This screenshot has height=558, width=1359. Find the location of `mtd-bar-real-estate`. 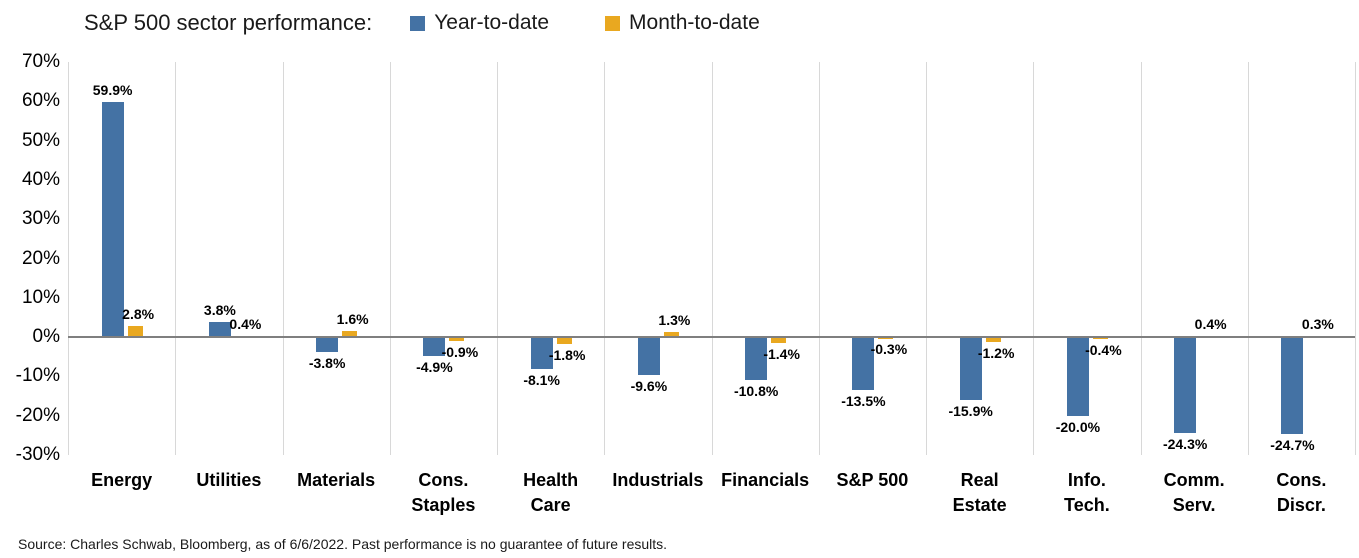

mtd-bar-real-estate is located at coordinates (993, 339).